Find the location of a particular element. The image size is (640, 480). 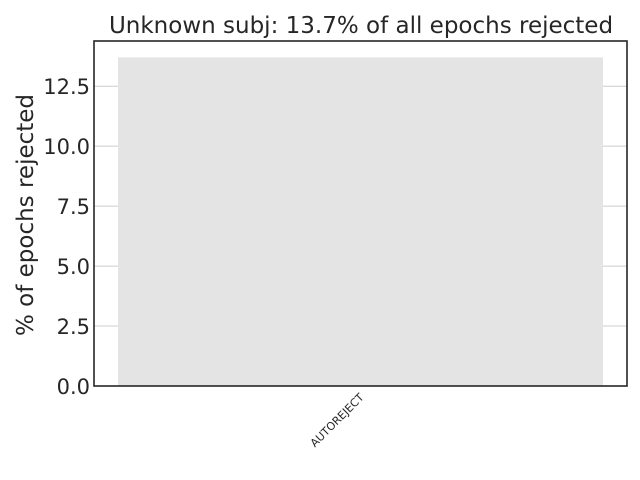

y-axis-title: % of epochs rejected is located at coordinates (26, 215).